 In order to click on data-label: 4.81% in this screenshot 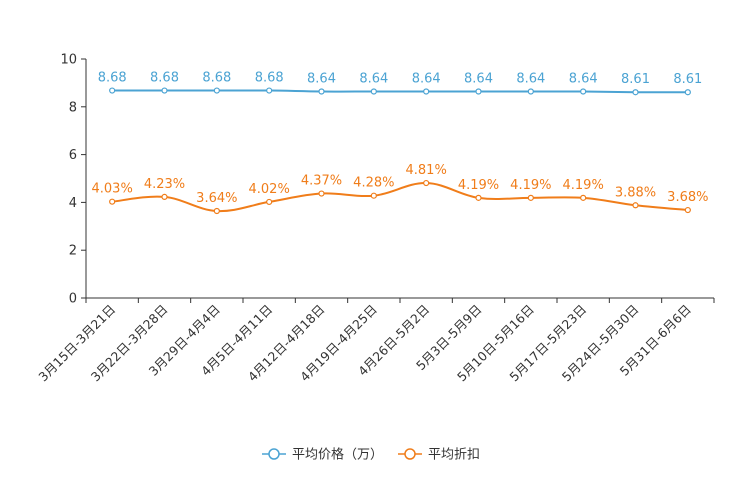, I will do `click(426, 170)`.